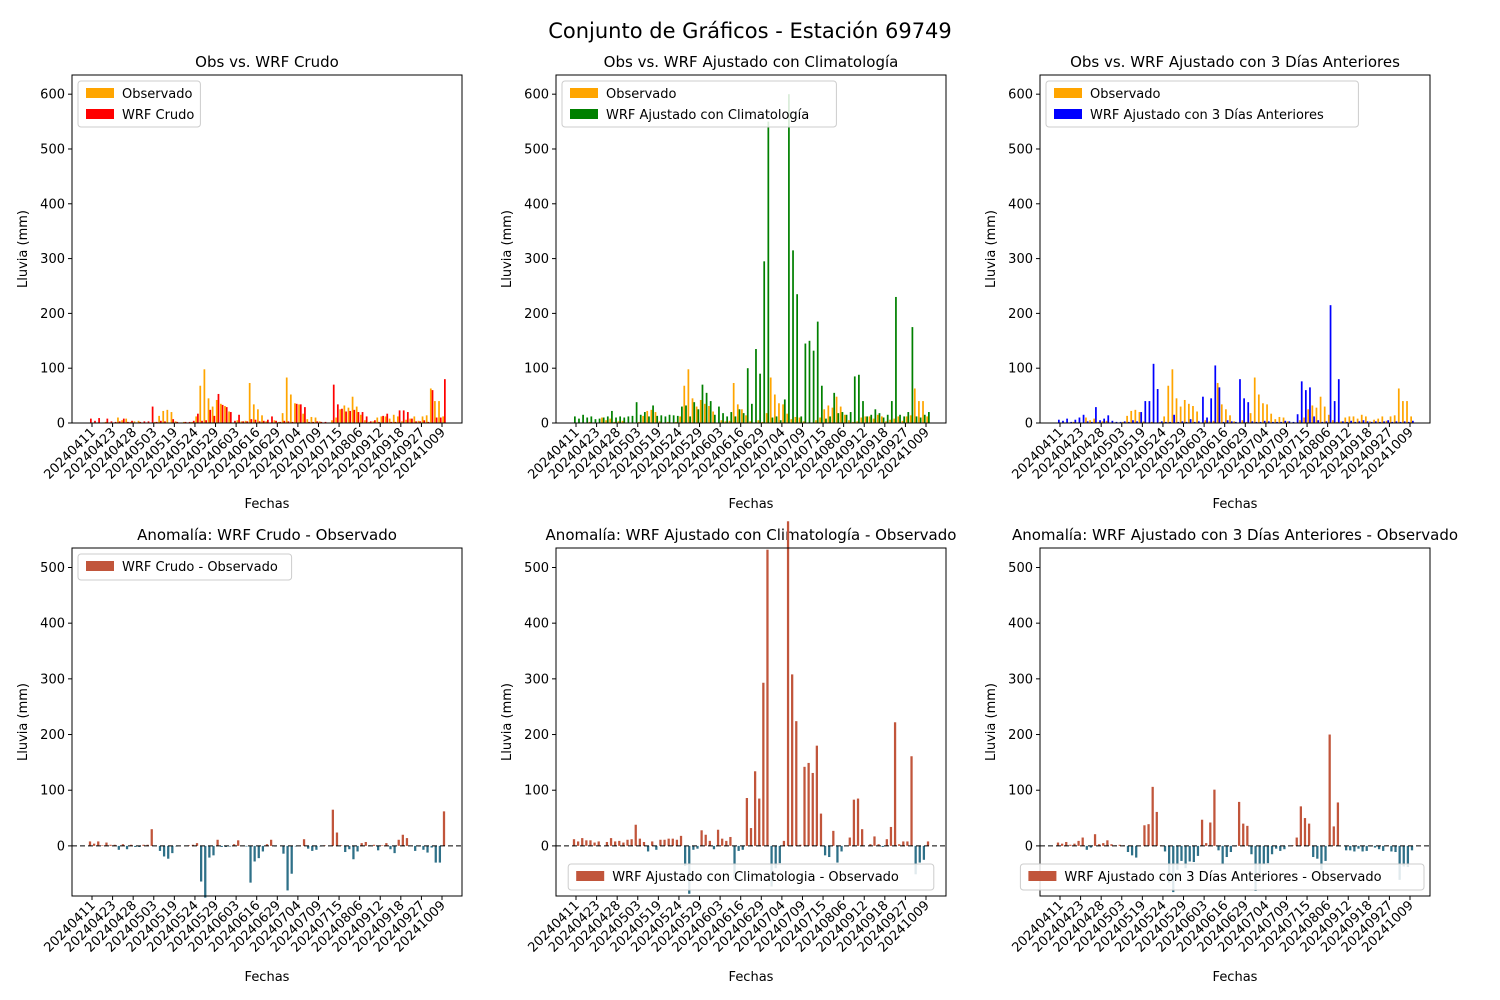 The height and width of the screenshot is (1000, 1500). What do you see at coordinates (100, 114) in the screenshot?
I see `legend-swatch` at bounding box center [100, 114].